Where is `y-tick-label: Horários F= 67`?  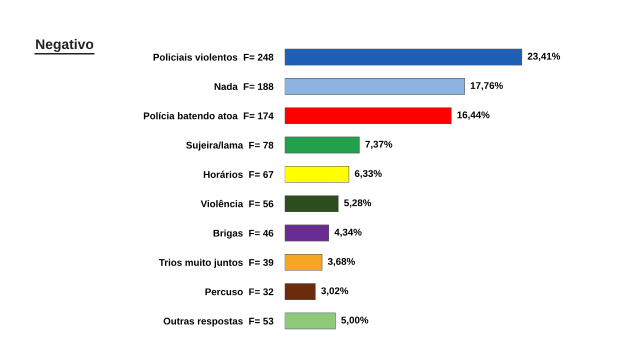 y-tick-label: Horários F= 67 is located at coordinates (239, 174).